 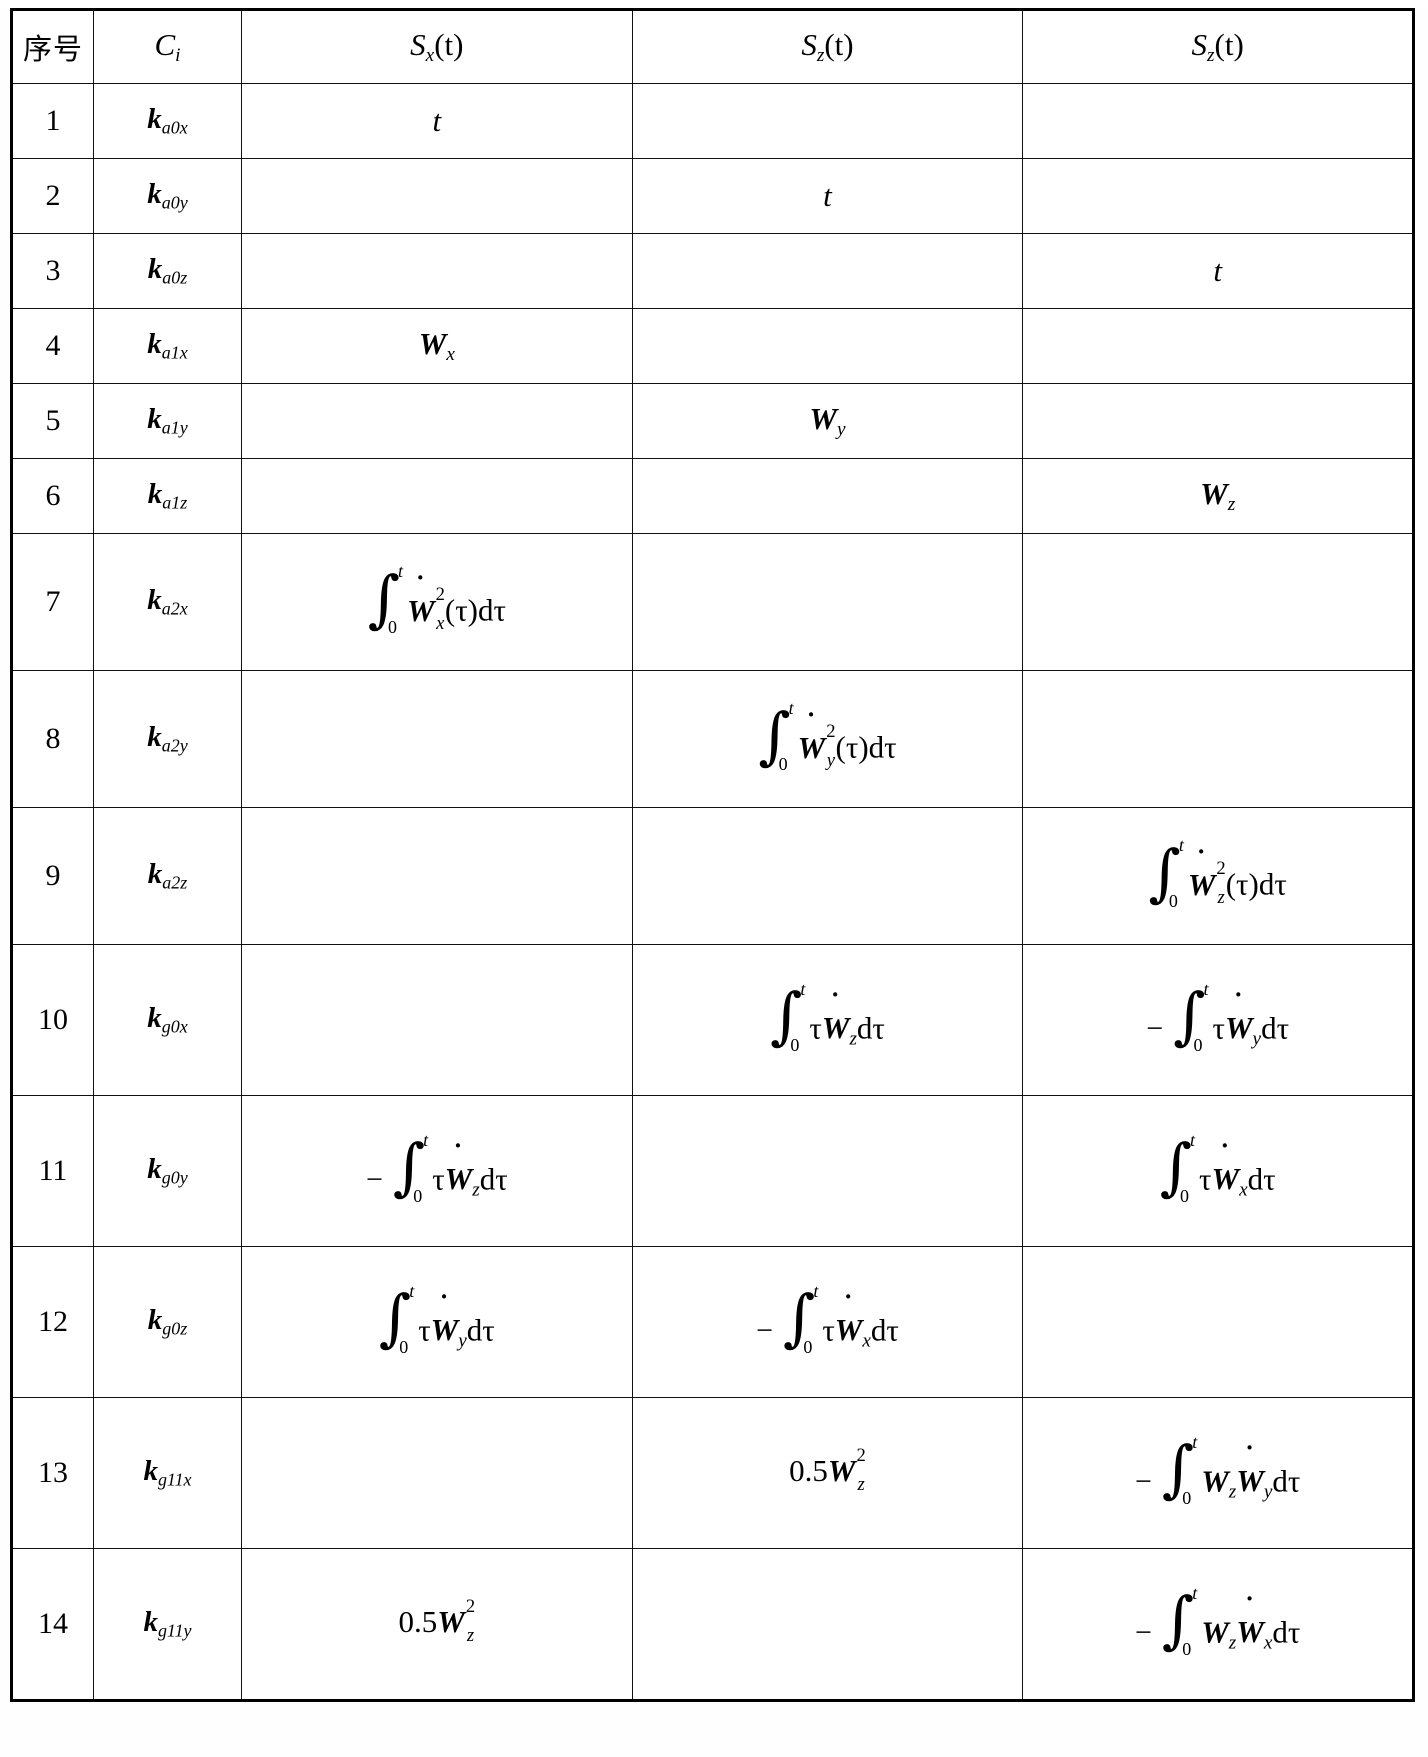 I want to click on table-header: 序号 Ci Sx(t) Sz(t) Sz(t), so click(x=712, y=46).